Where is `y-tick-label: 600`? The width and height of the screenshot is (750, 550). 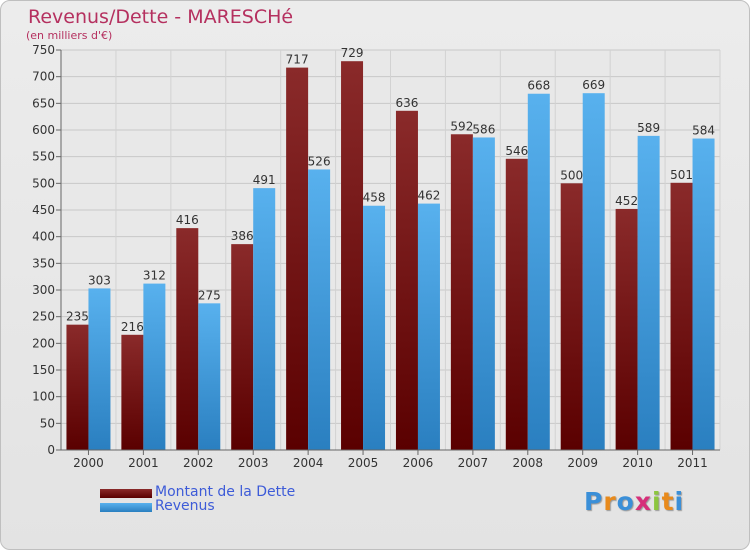 y-tick-label: 600 is located at coordinates (43, 130).